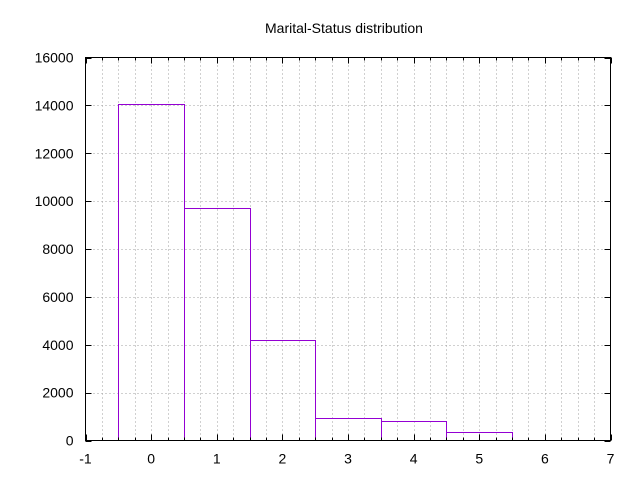 This screenshot has height=485, width=640. Describe the element at coordinates (344, 28) in the screenshot. I see `chart-title: Marital-Status distribution` at that location.